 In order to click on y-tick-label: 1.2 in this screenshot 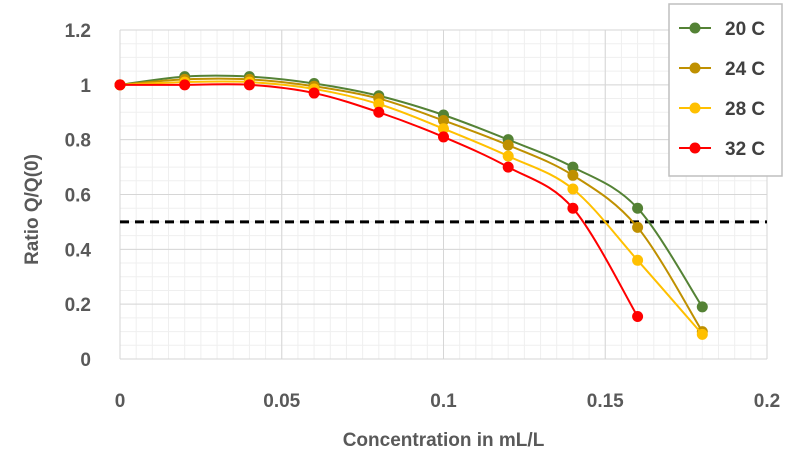, I will do `click(78, 31)`.